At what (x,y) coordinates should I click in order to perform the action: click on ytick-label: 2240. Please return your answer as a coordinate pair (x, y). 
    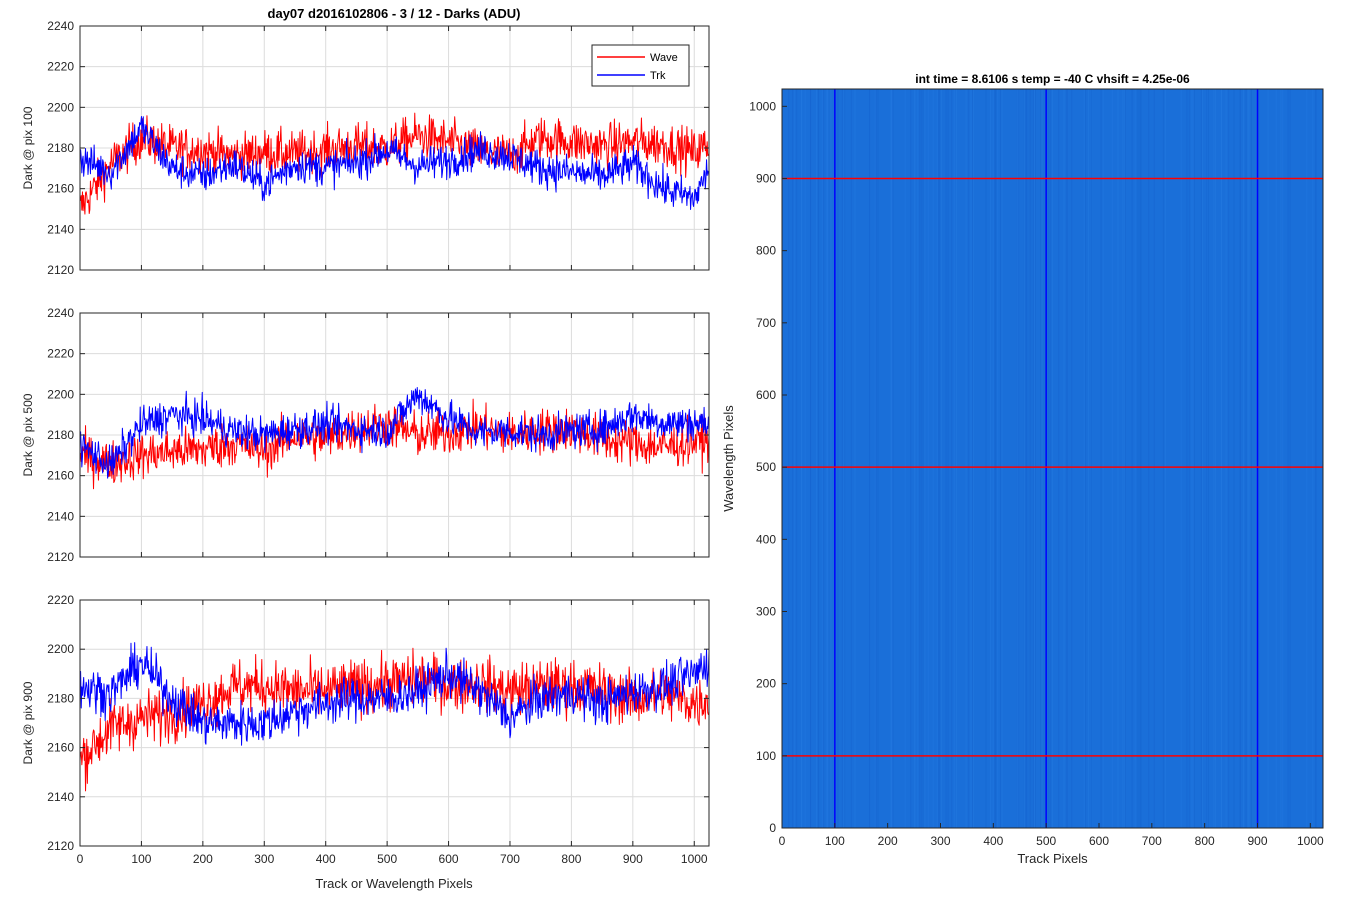
    Looking at the image, I should click on (60, 26).